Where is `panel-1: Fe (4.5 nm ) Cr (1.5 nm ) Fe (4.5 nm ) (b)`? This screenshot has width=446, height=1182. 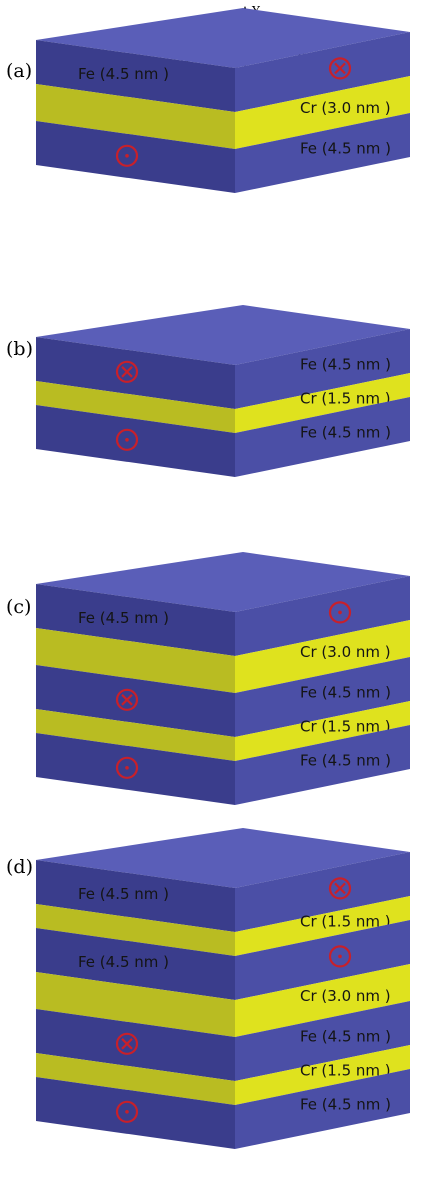 panel-1: Fe (4.5 nm ) Cr (1.5 nm ) Fe (4.5 nm ) (b) is located at coordinates (208, 391).